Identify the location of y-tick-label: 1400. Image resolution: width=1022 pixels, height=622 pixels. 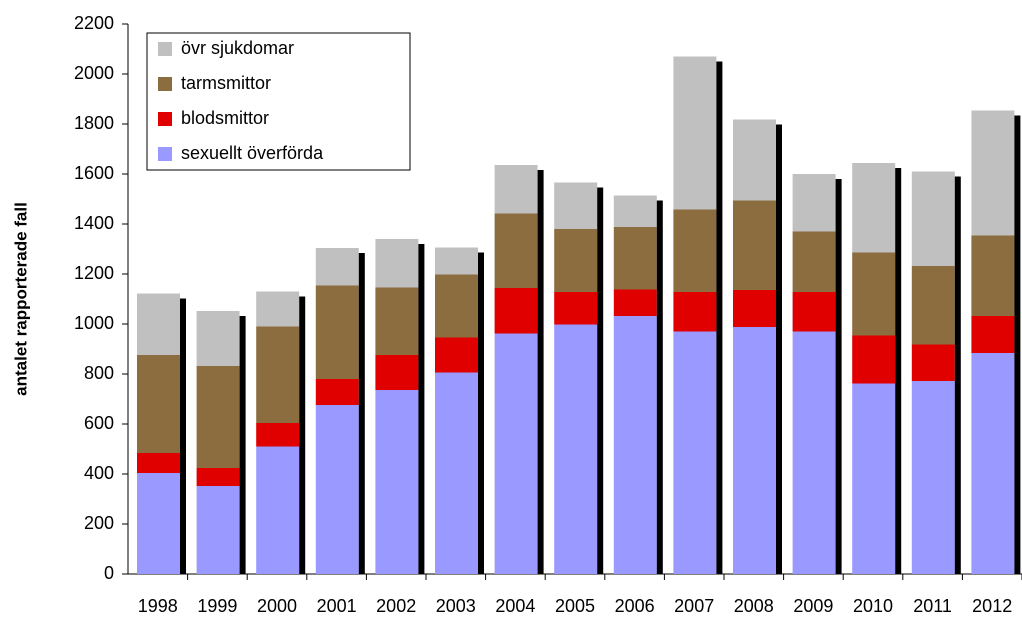
(94, 223).